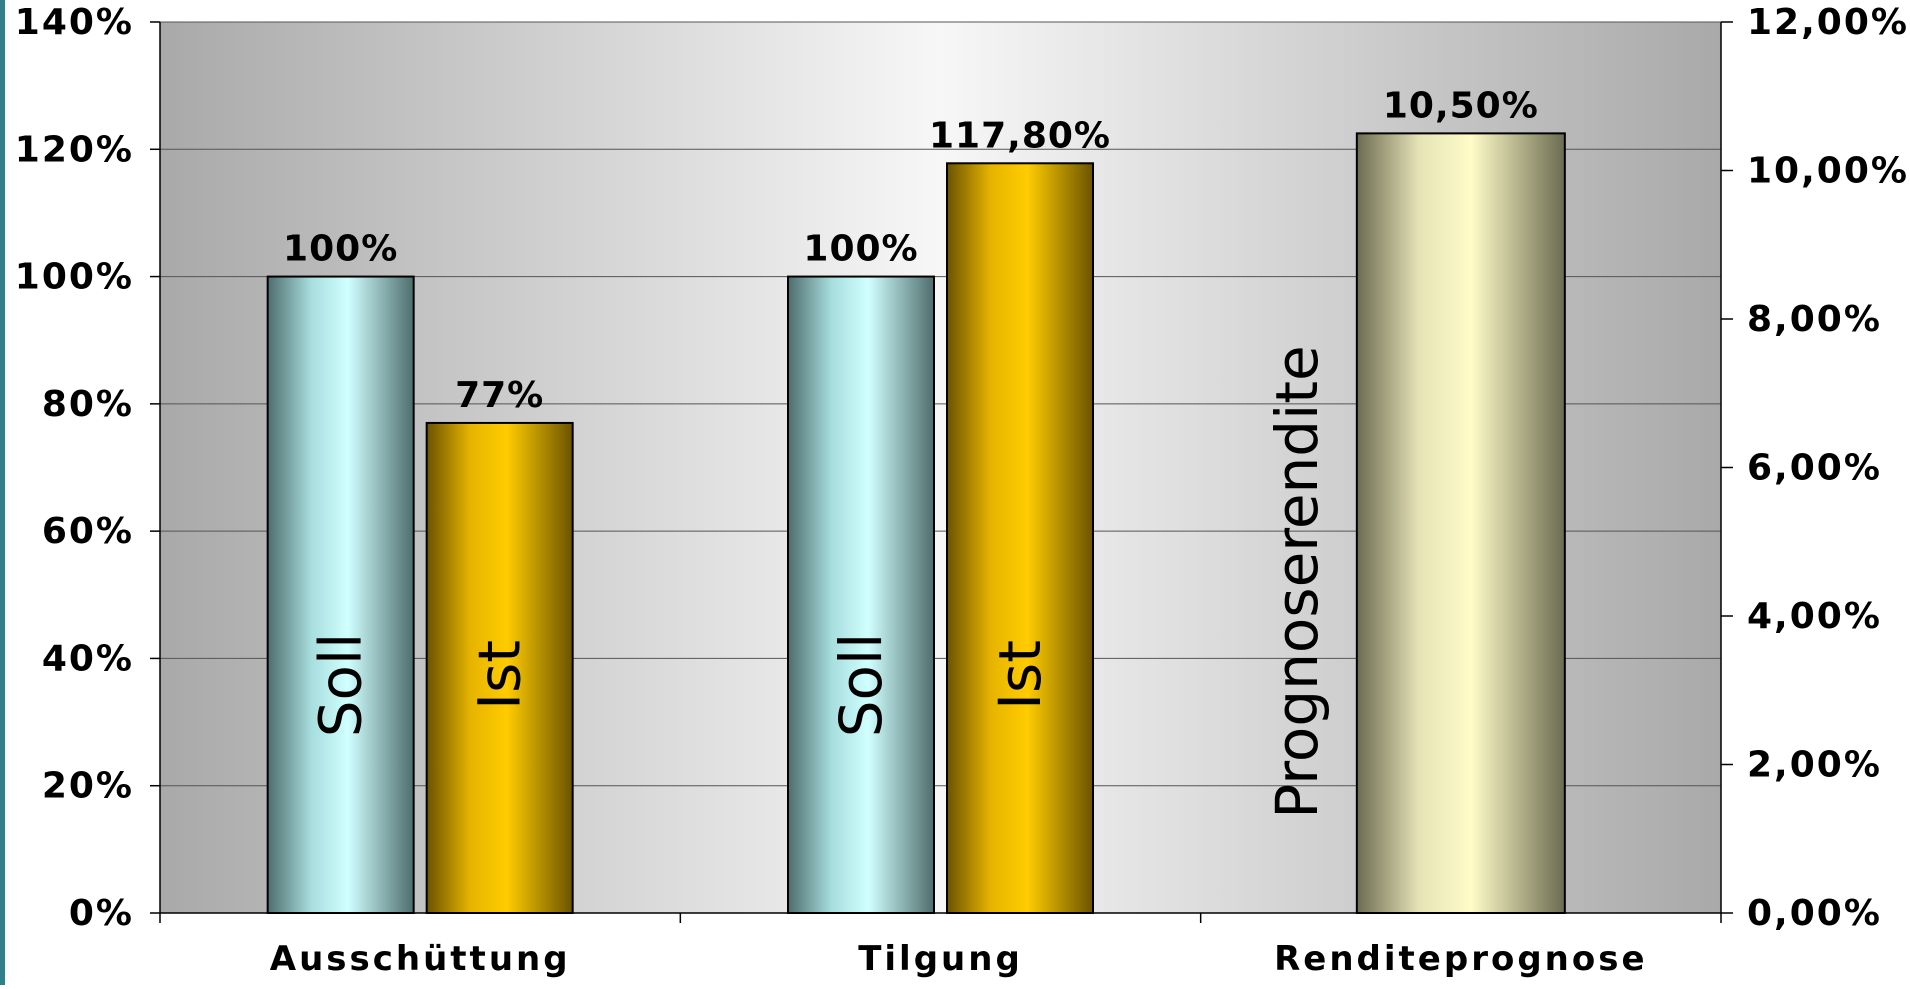  I want to click on left-tick-label: 100%, so click(74, 277).